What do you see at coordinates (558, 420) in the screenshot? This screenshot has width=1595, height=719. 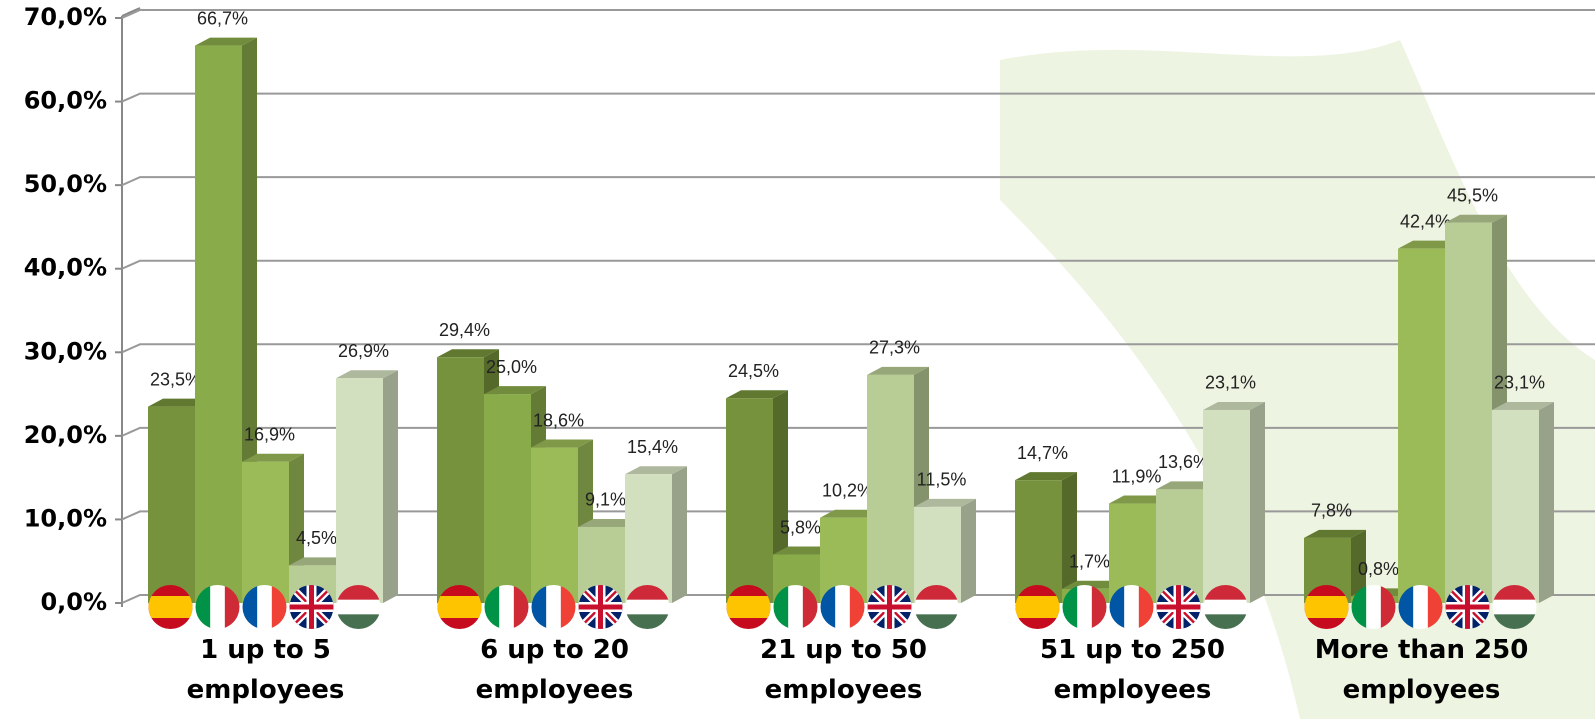 I see `value-label: 18,6%` at bounding box center [558, 420].